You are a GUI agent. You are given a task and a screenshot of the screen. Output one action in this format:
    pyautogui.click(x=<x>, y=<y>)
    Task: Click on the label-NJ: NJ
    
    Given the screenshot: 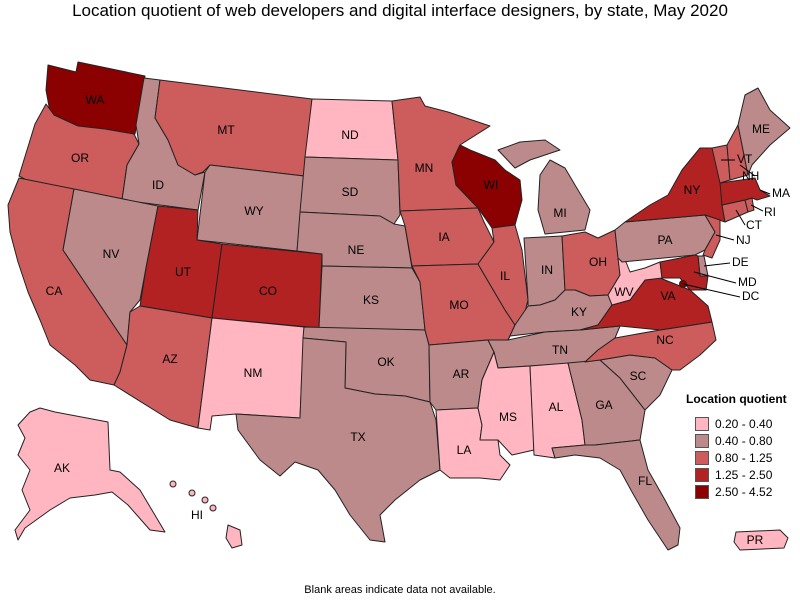 What is the action you would take?
    pyautogui.click(x=743, y=240)
    